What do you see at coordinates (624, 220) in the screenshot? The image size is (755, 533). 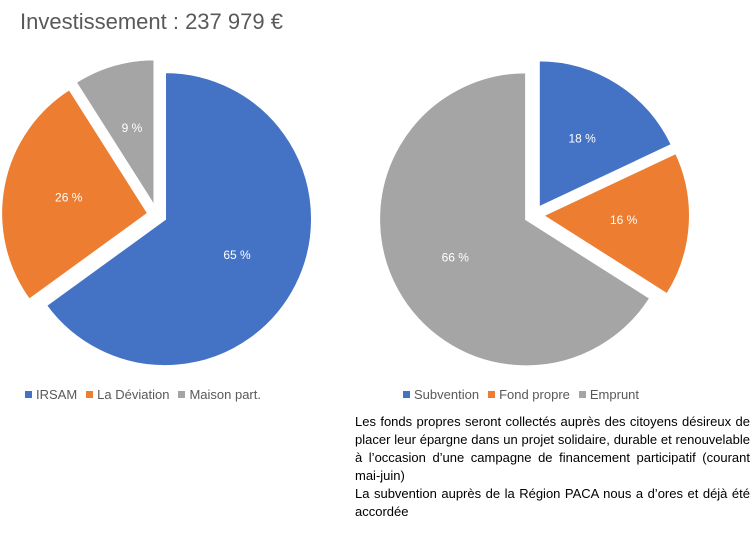 I see `data-label-fond-propre: 16 %` at bounding box center [624, 220].